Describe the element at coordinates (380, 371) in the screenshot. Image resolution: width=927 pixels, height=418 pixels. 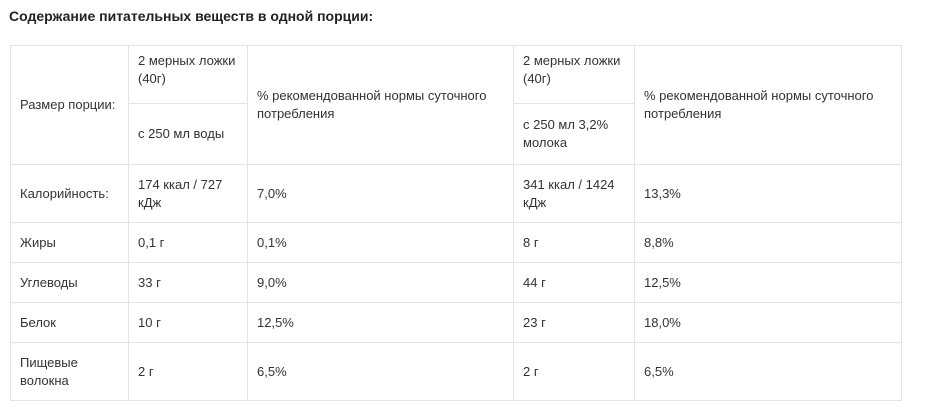
I see `water-percent: 6,5%` at that location.